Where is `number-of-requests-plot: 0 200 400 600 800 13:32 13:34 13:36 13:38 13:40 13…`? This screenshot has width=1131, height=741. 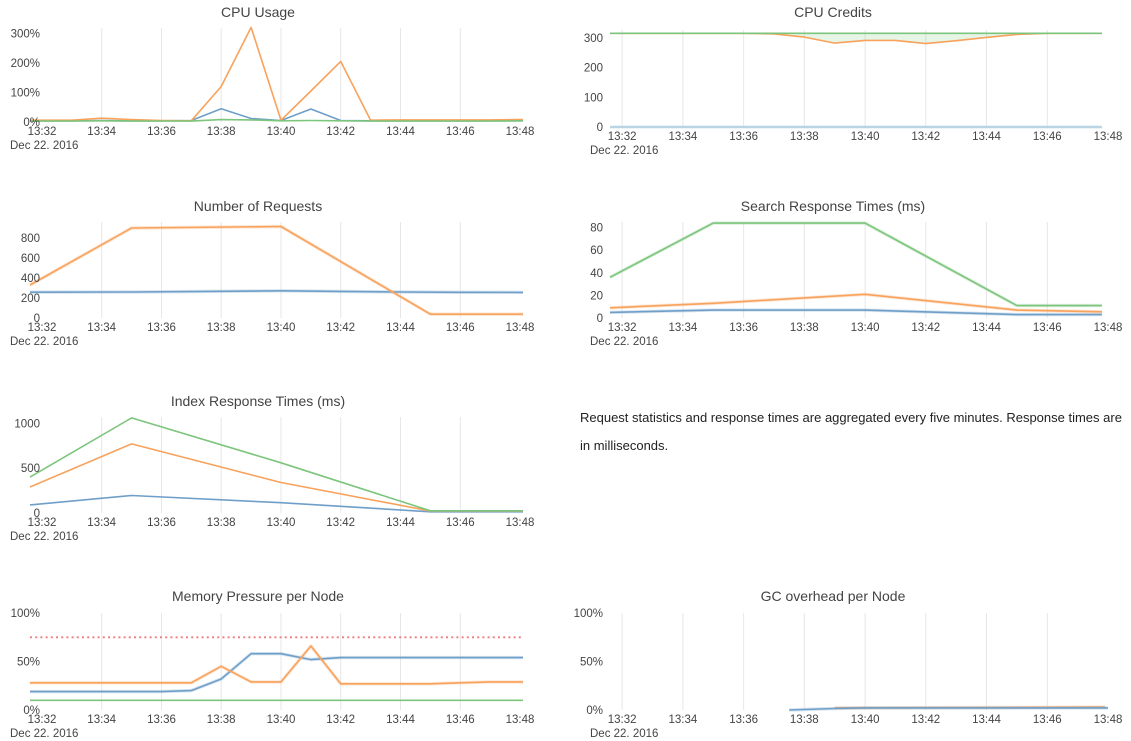 number-of-requests-plot: 0 200 400 600 800 13:32 13:34 13:36 13:38 13:40 13… is located at coordinates (282, 272).